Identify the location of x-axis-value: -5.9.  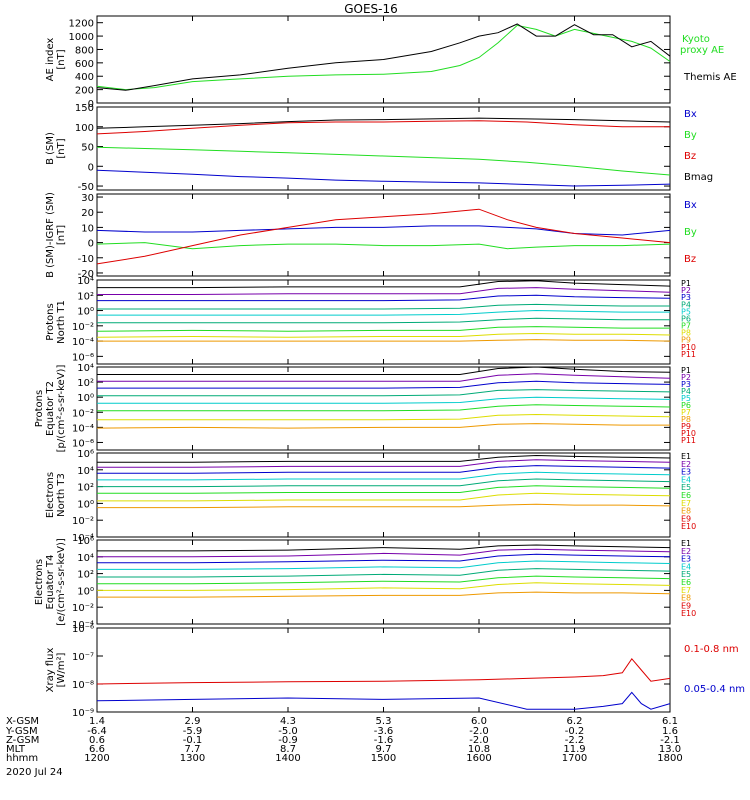
(193, 731).